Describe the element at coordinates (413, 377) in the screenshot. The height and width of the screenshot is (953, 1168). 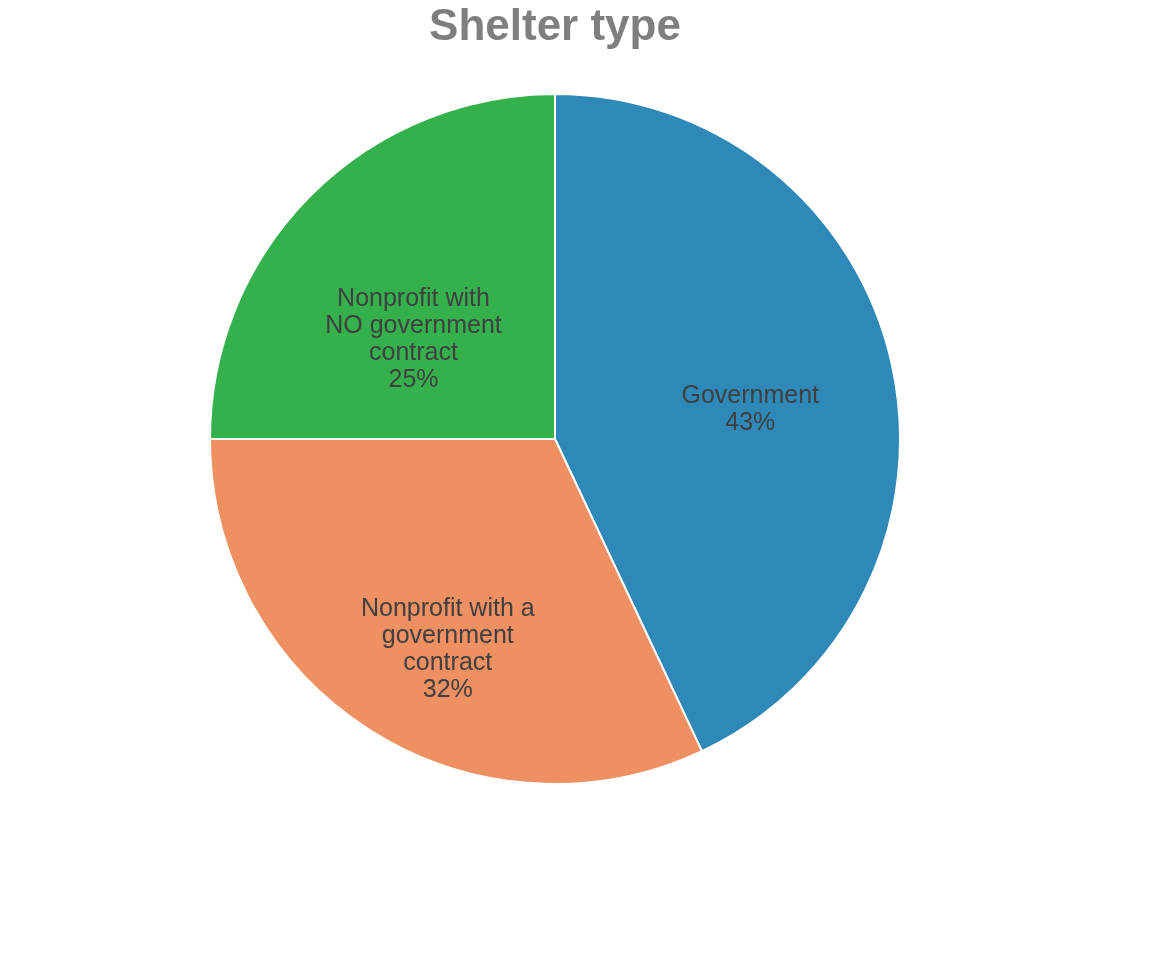
I see `data-label: 25%` at that location.